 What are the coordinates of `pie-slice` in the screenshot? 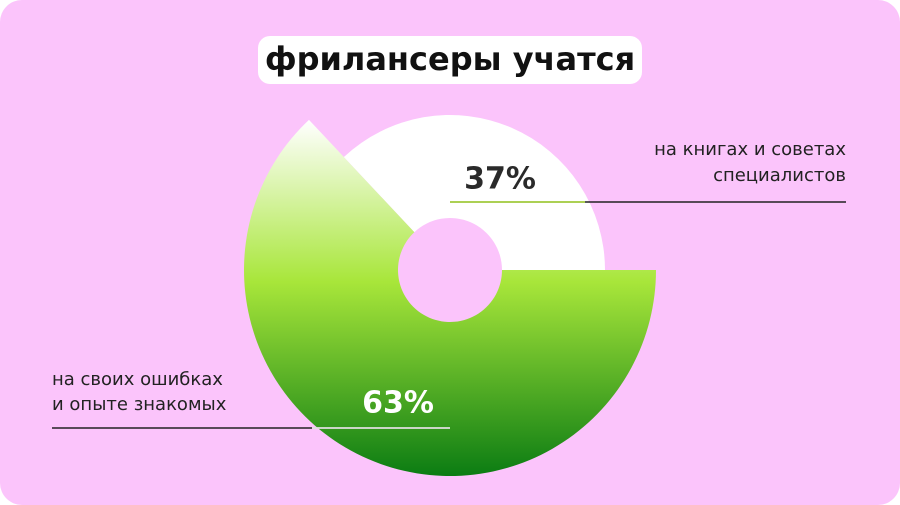 It's located at (474, 192).